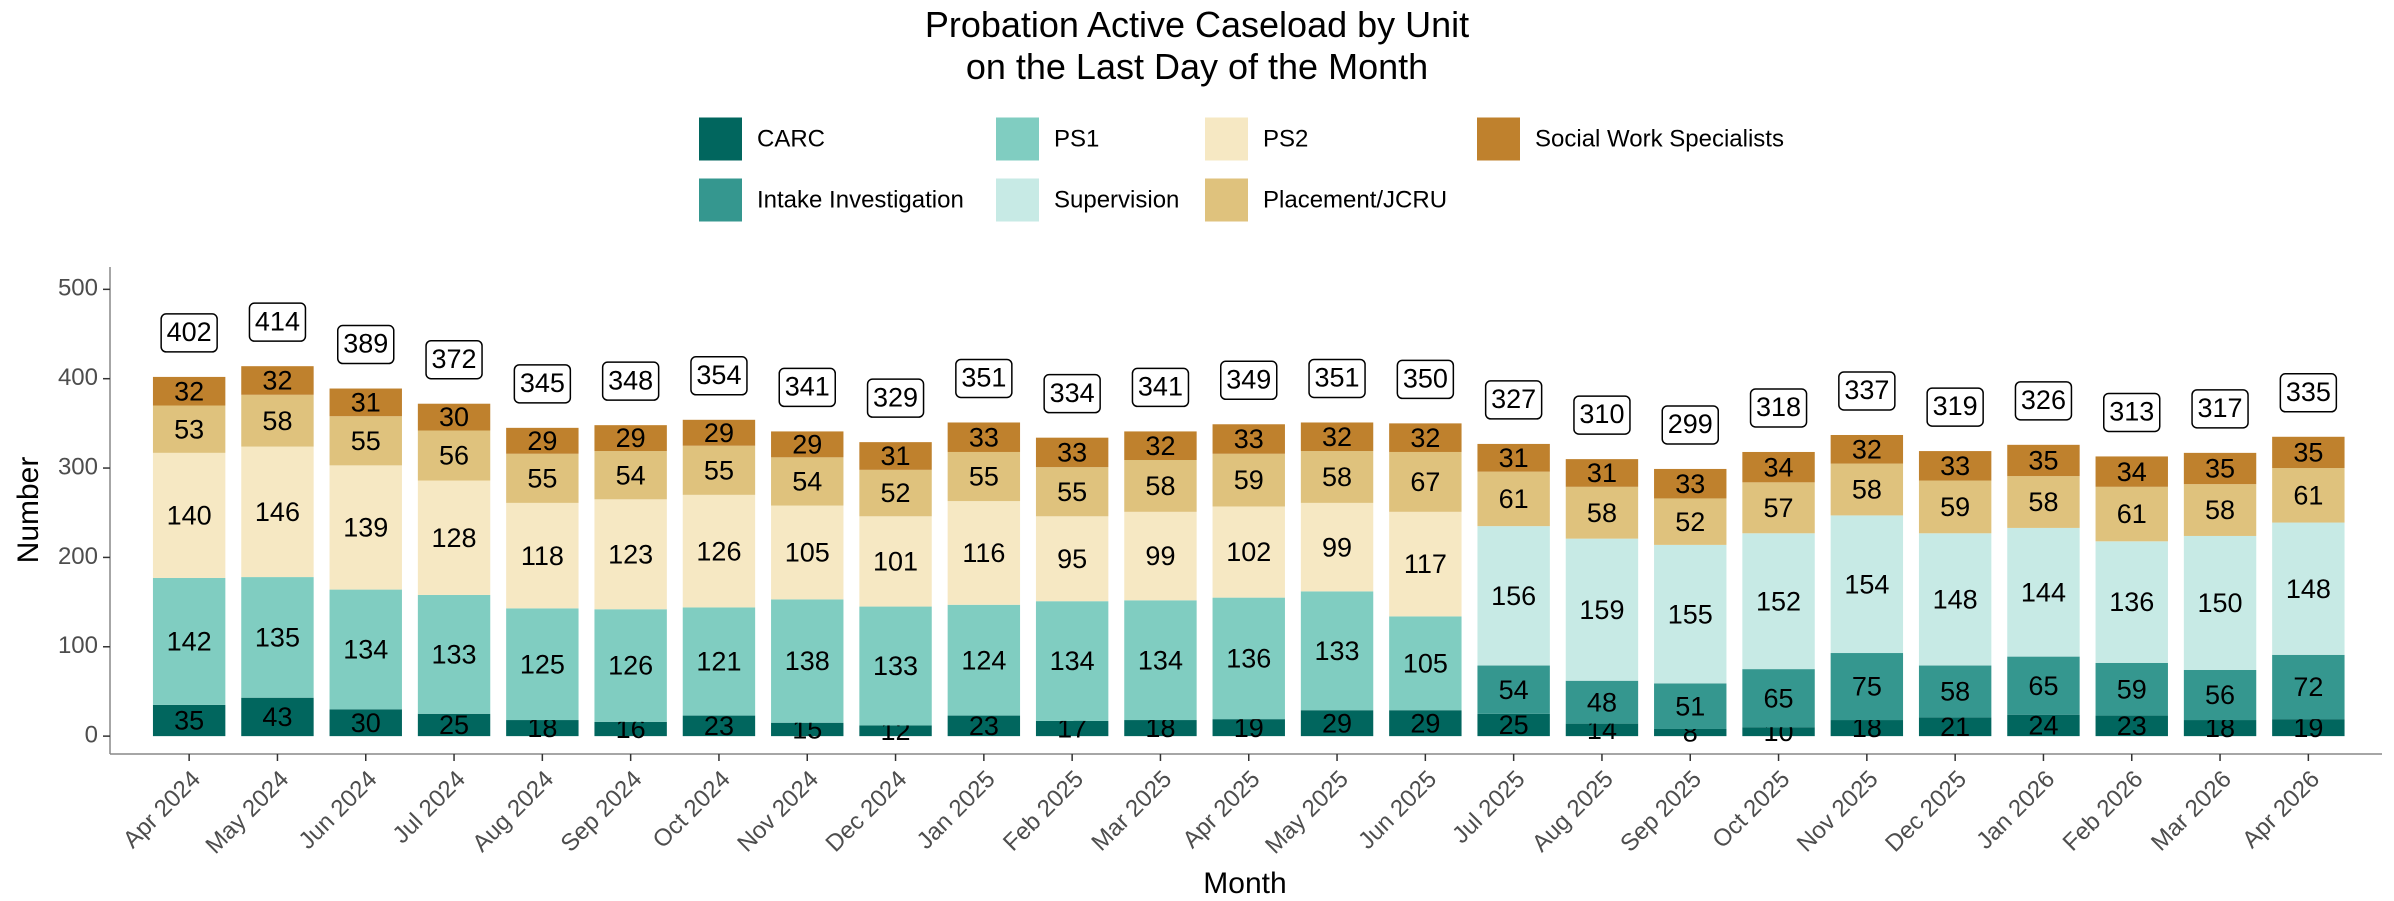 The height and width of the screenshot is (901, 2394). I want to click on legend-label: Supervision, so click(1116, 199).